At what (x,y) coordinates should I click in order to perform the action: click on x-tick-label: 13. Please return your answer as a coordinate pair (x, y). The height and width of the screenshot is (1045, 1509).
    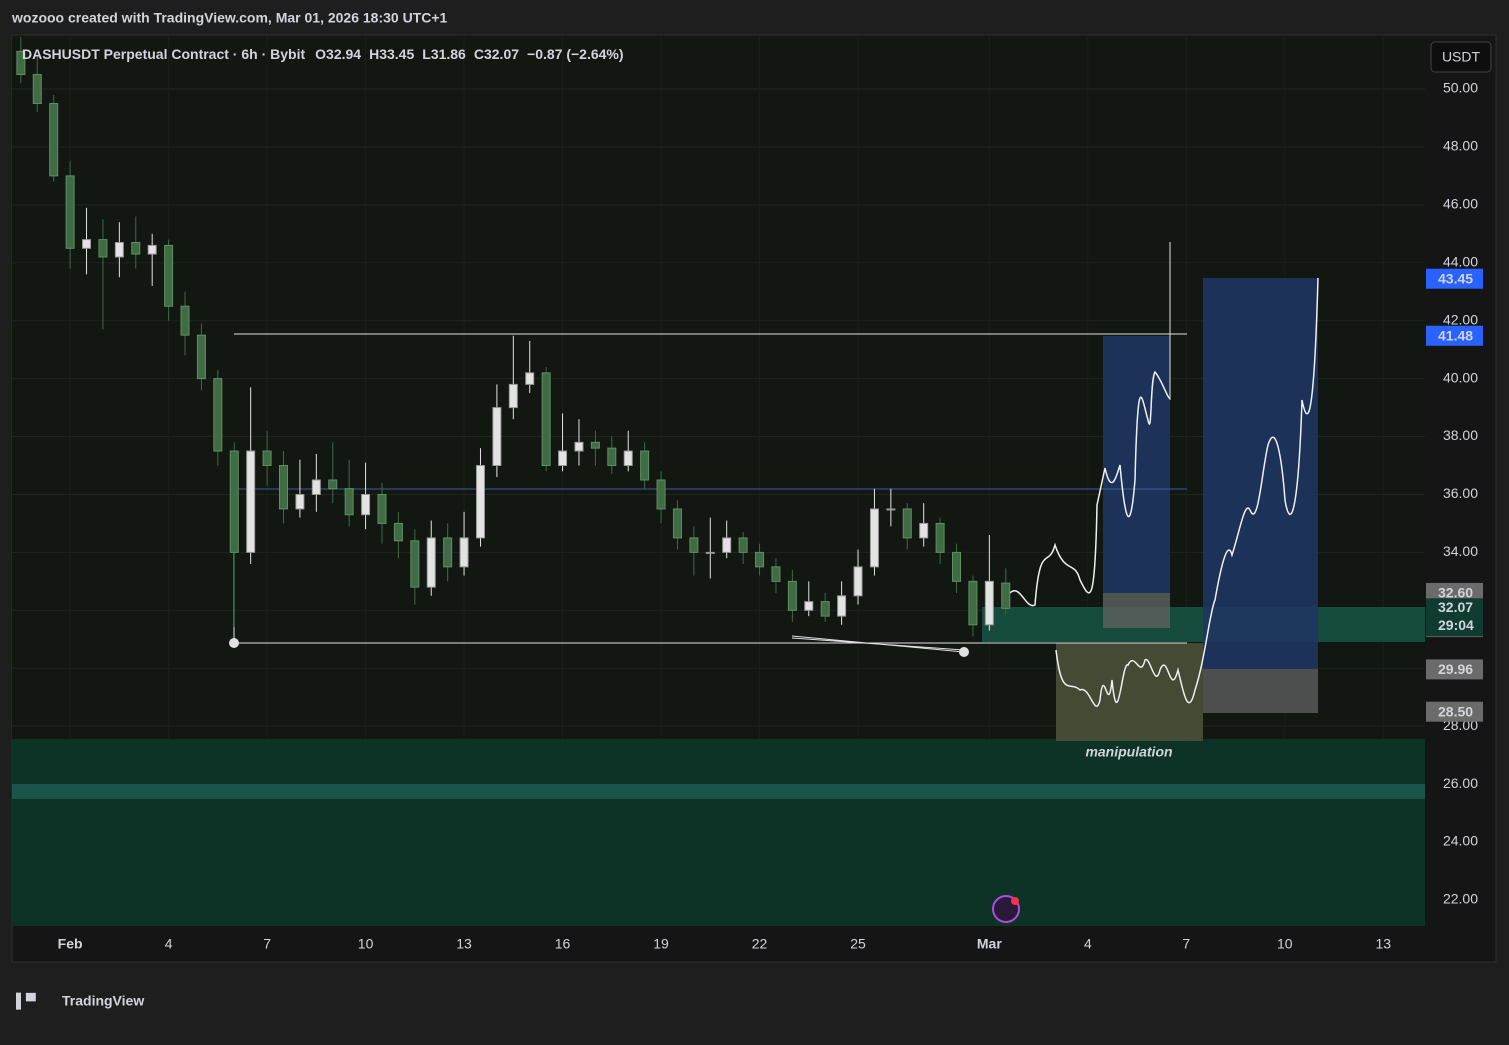
    Looking at the image, I should click on (1384, 944).